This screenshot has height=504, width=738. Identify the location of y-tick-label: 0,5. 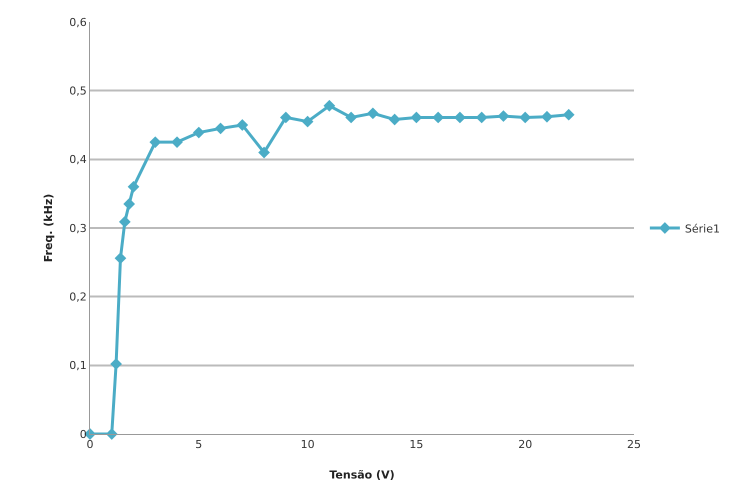
(78, 91).